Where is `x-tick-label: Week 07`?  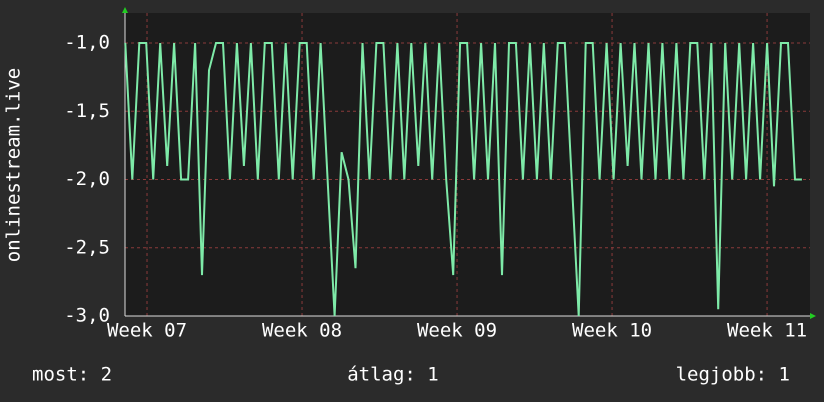 x-tick-label: Week 07 is located at coordinates (147, 331).